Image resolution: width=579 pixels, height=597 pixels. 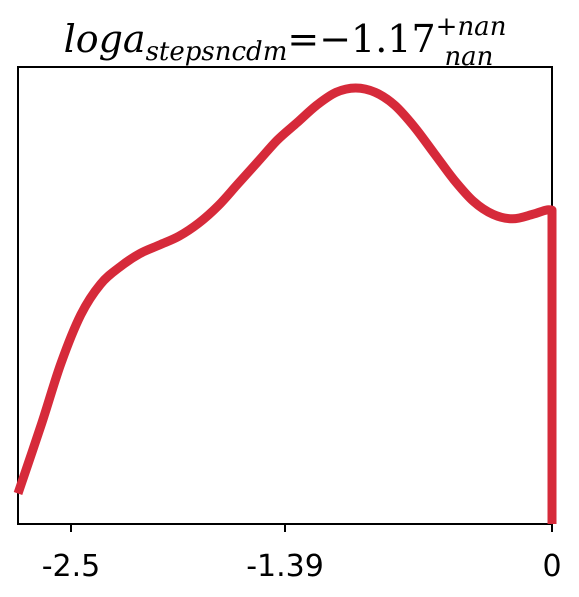 I want to click on x-axis: -2.5 -1.39 0, so click(x=302, y=554).